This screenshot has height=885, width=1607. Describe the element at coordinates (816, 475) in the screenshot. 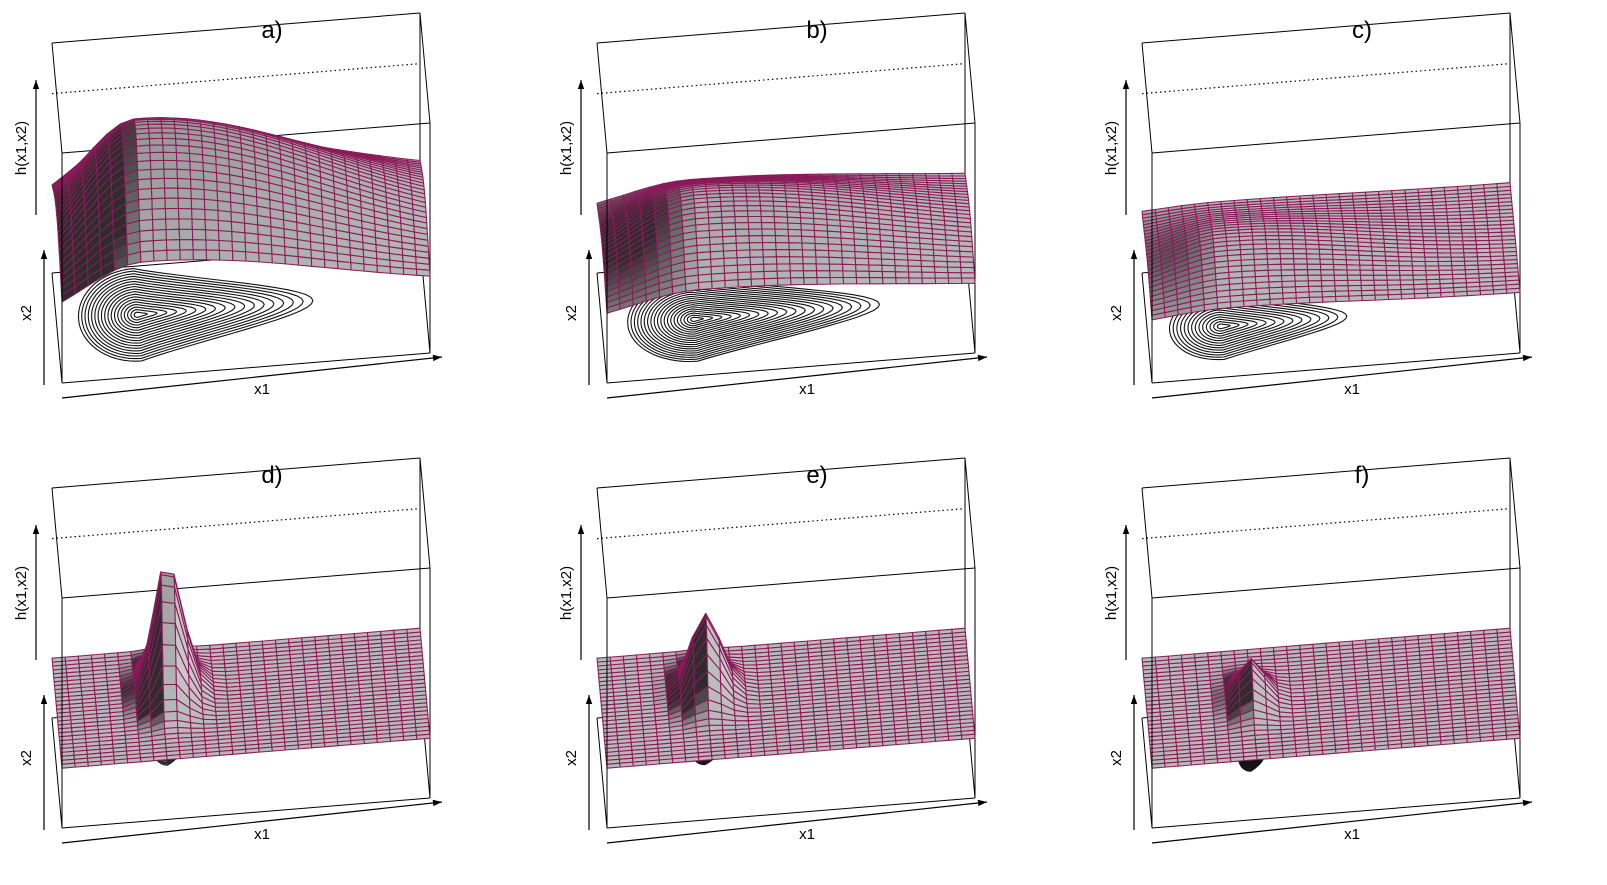

I see `panel-title: e)` at that location.